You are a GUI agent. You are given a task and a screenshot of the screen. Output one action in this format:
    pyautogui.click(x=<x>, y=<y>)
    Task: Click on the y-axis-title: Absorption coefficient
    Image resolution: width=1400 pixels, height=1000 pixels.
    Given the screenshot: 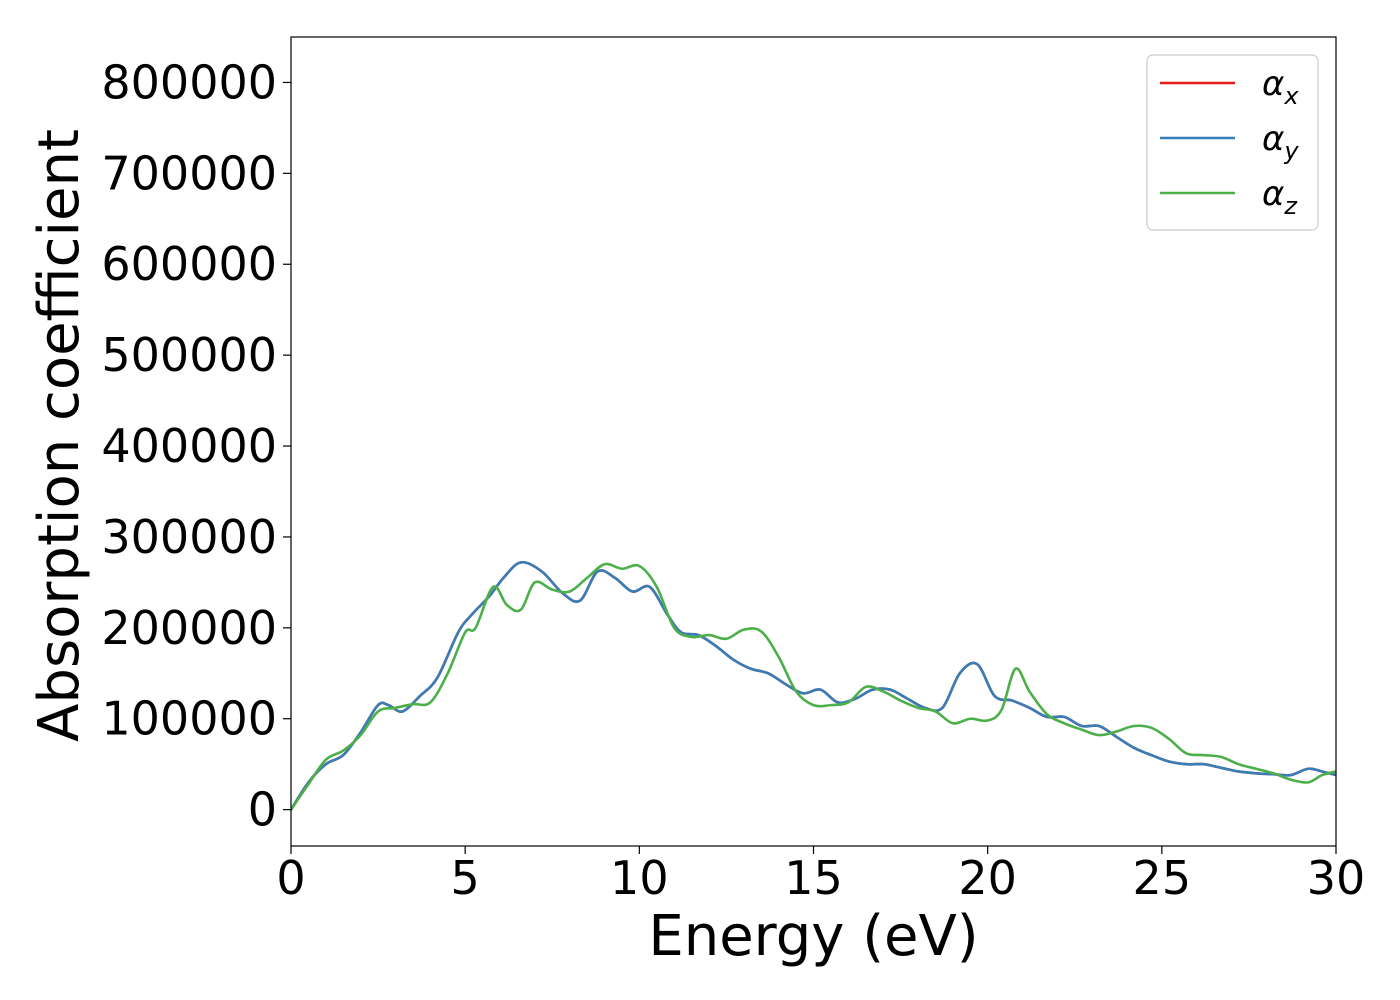 What is the action you would take?
    pyautogui.click(x=59, y=435)
    